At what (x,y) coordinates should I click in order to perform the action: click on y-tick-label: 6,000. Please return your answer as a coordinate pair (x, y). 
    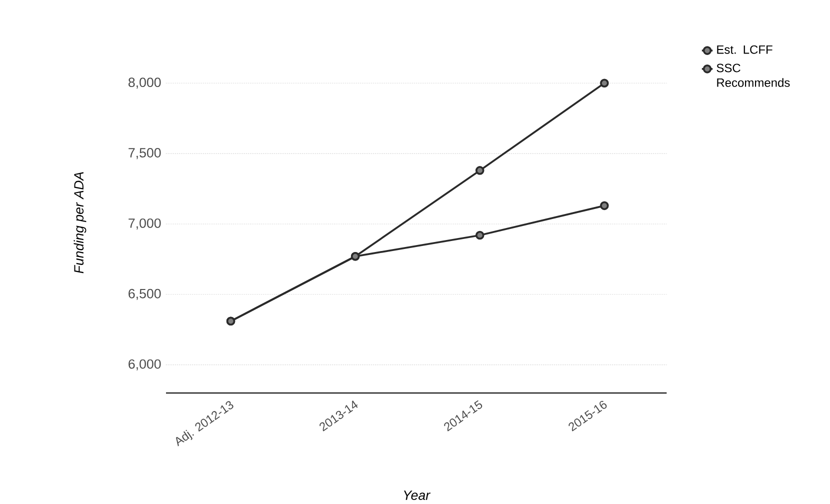
    Looking at the image, I should click on (144, 364).